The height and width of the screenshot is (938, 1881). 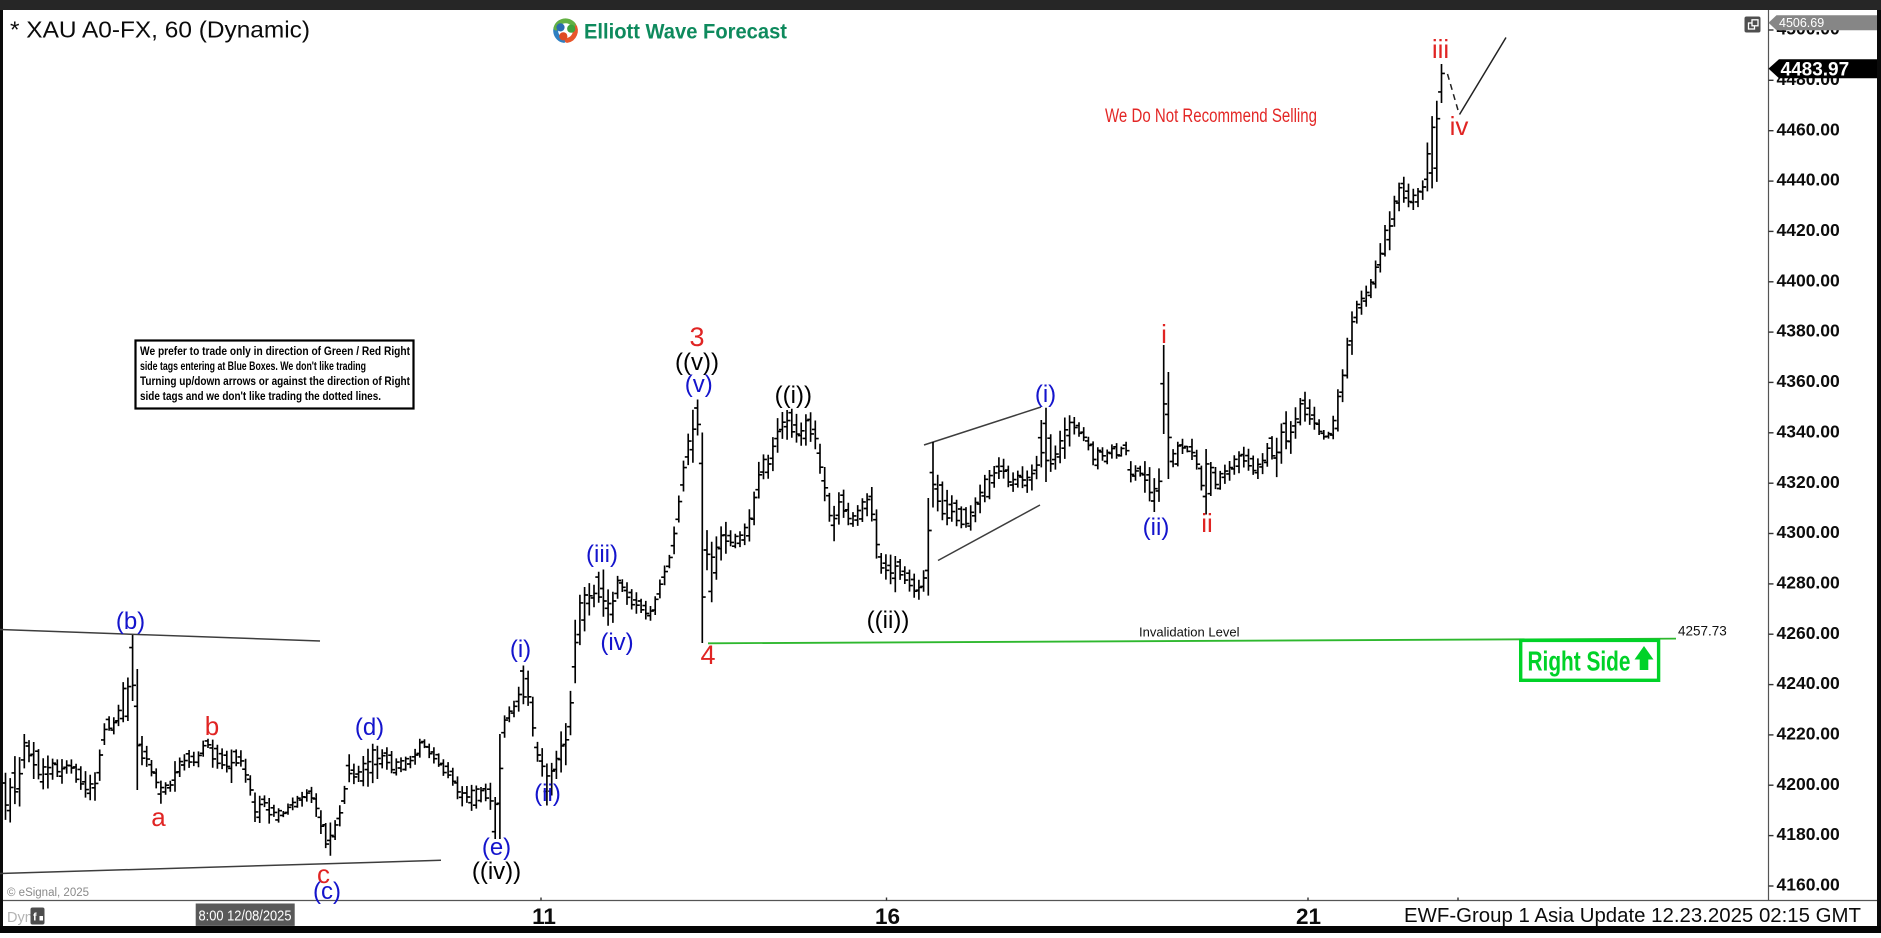 What do you see at coordinates (1579, 661) in the screenshot?
I see `svg-text: Right Side` at bounding box center [1579, 661].